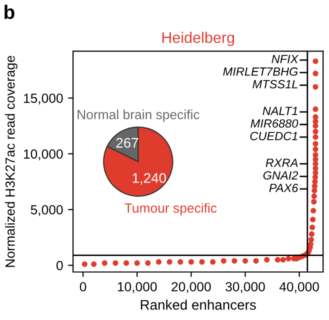 The width and height of the screenshot is (329, 320). What do you see at coordinates (280, 175) in the screenshot?
I see `annotation: GNAI2` at bounding box center [280, 175].